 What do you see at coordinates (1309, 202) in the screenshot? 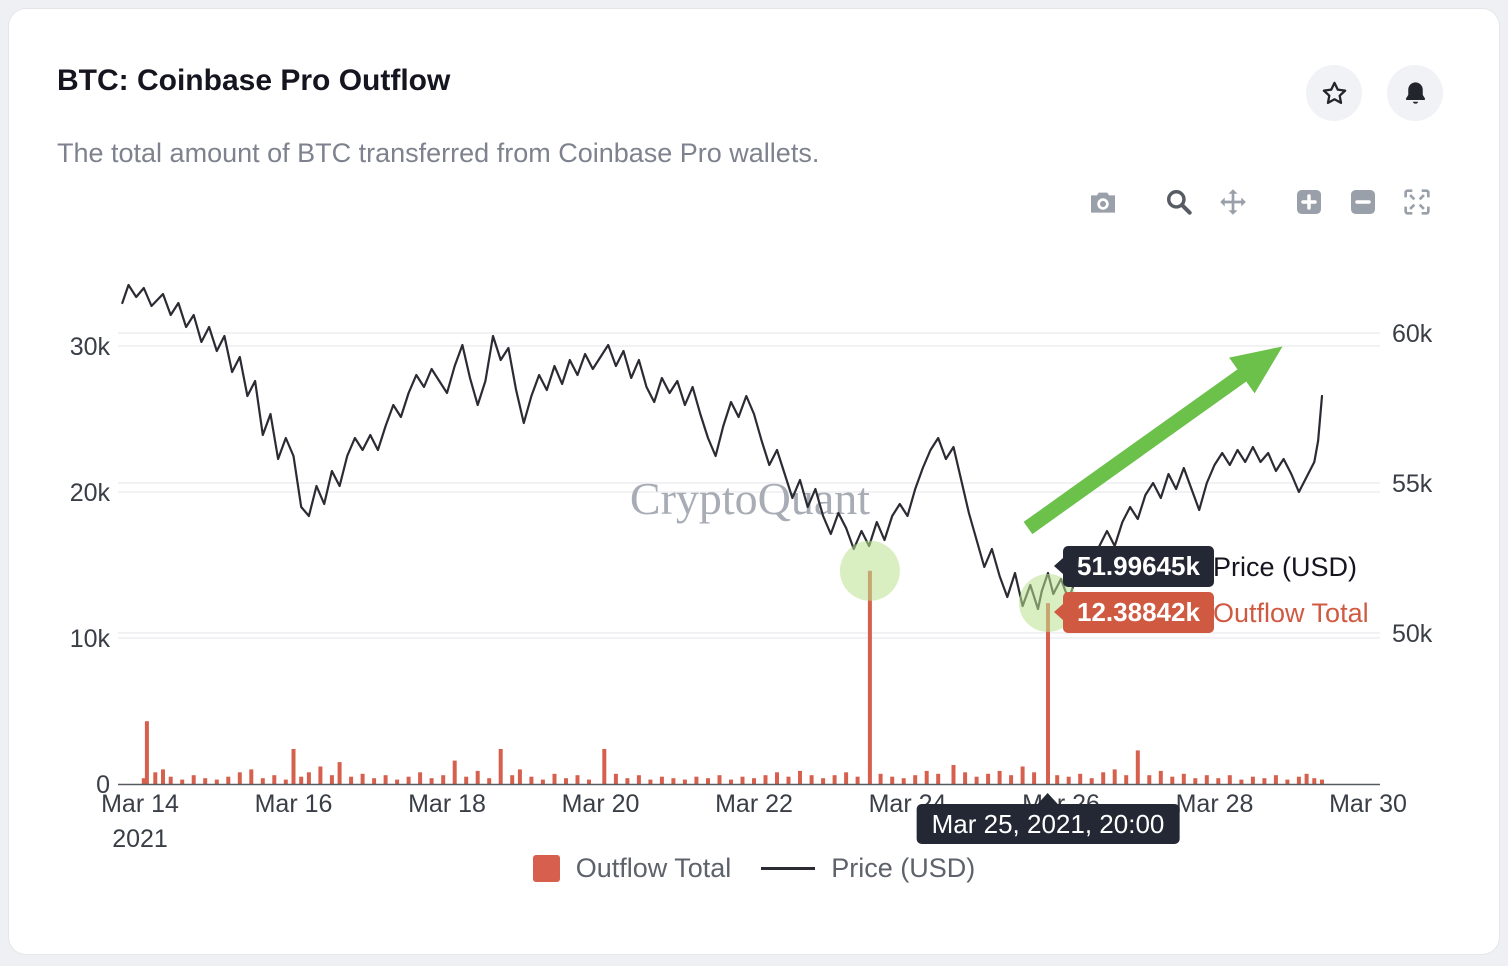
I see `zoom-in-button` at bounding box center [1309, 202].